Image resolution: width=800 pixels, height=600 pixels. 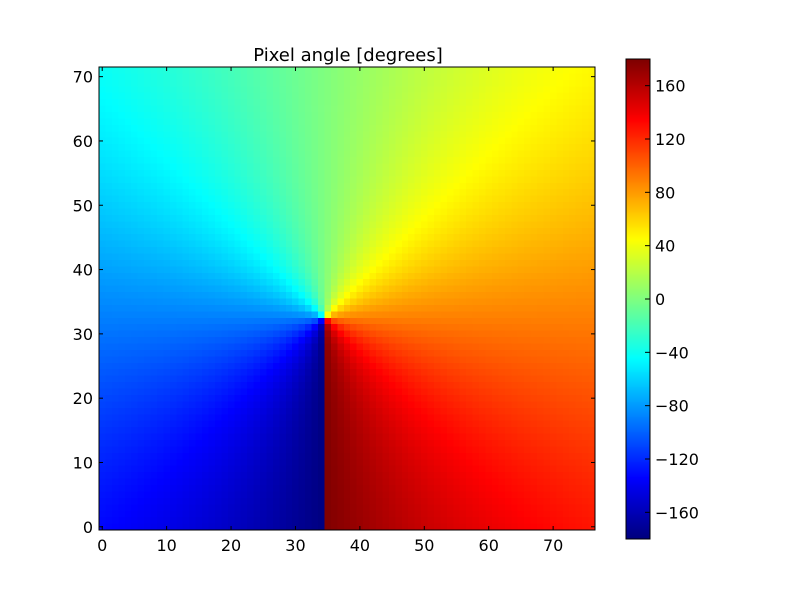 I want to click on x-tick-label: 10, so click(x=166, y=545).